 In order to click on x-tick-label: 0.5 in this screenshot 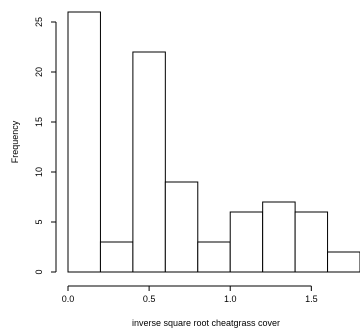, I will do `click(149, 299)`.